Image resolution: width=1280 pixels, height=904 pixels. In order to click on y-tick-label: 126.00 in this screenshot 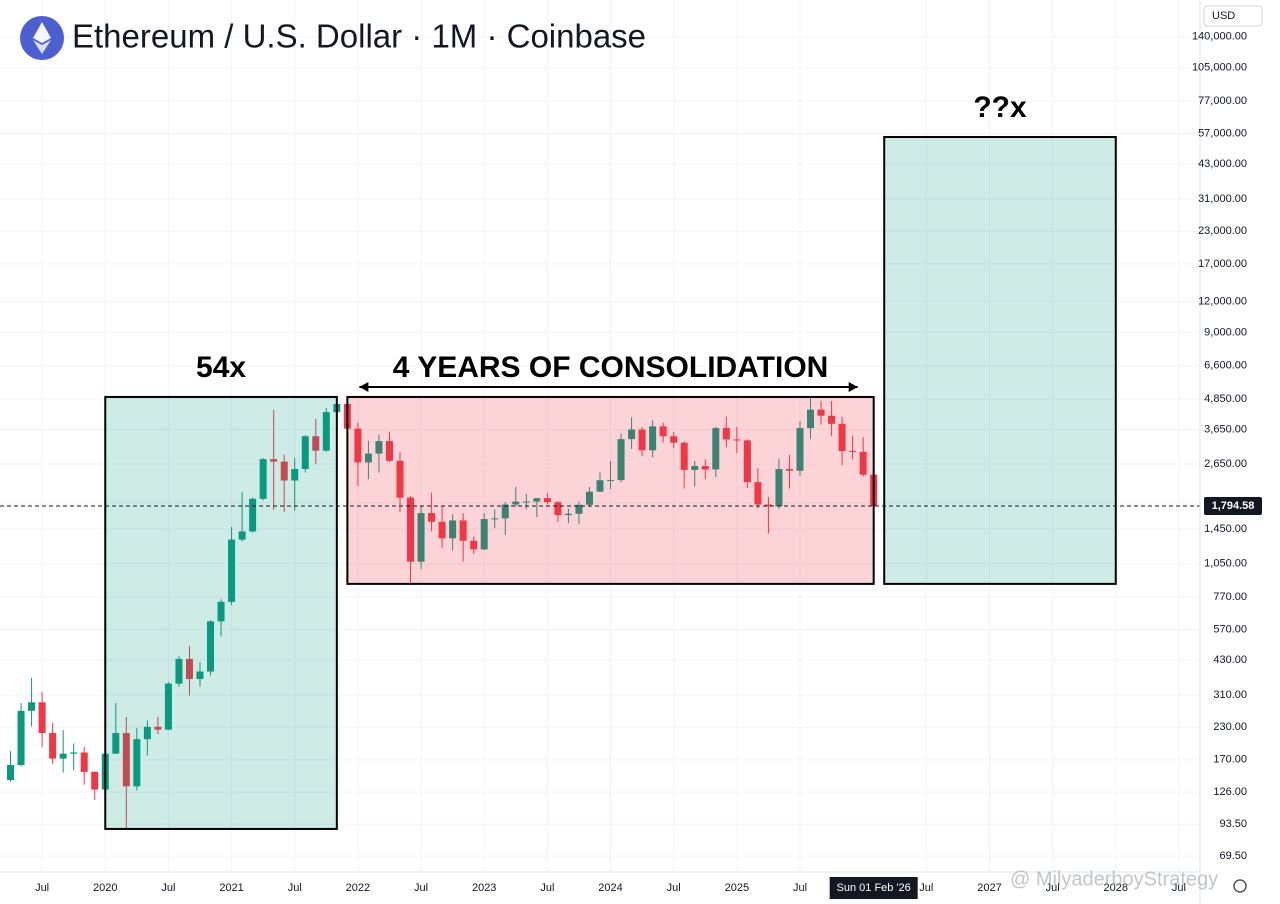, I will do `click(1230, 792)`.